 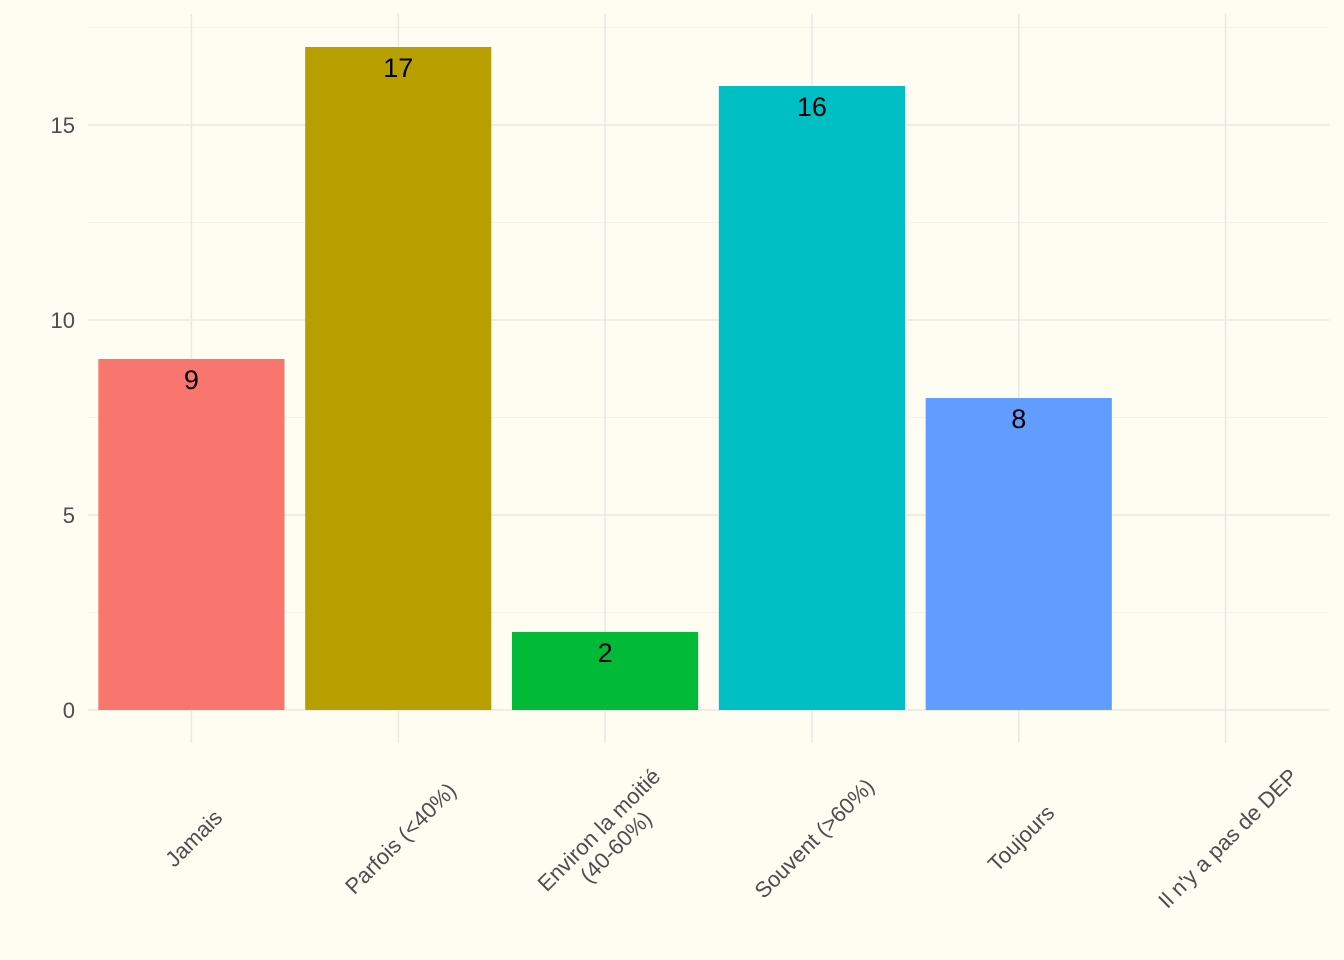 What do you see at coordinates (398, 68) in the screenshot?
I see `data-label: 17` at bounding box center [398, 68].